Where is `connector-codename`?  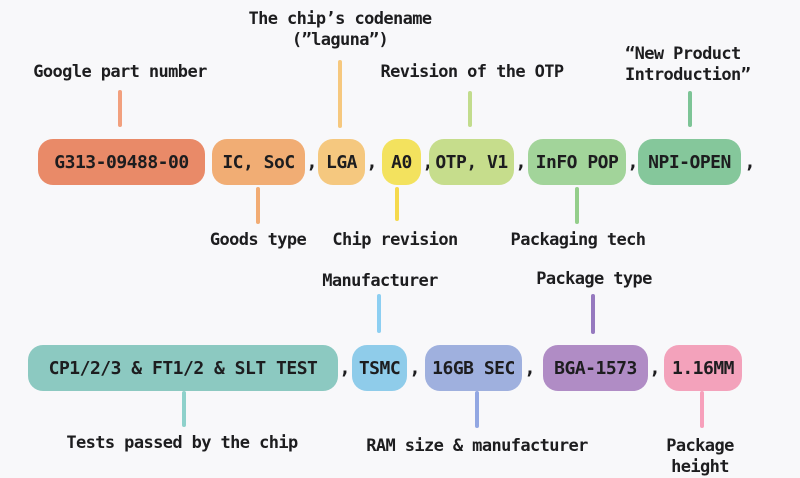
connector-codename is located at coordinates (340, 94).